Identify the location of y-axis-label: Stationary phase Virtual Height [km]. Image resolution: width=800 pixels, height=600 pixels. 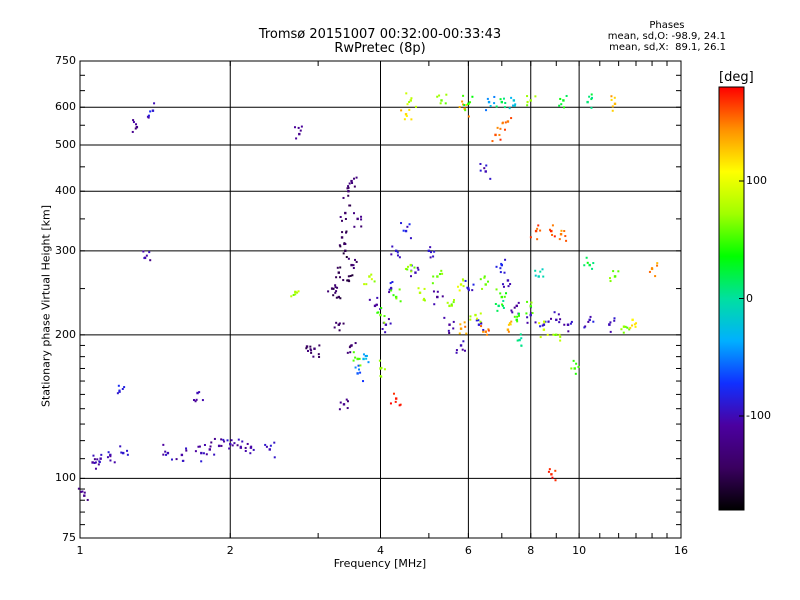
(46, 306).